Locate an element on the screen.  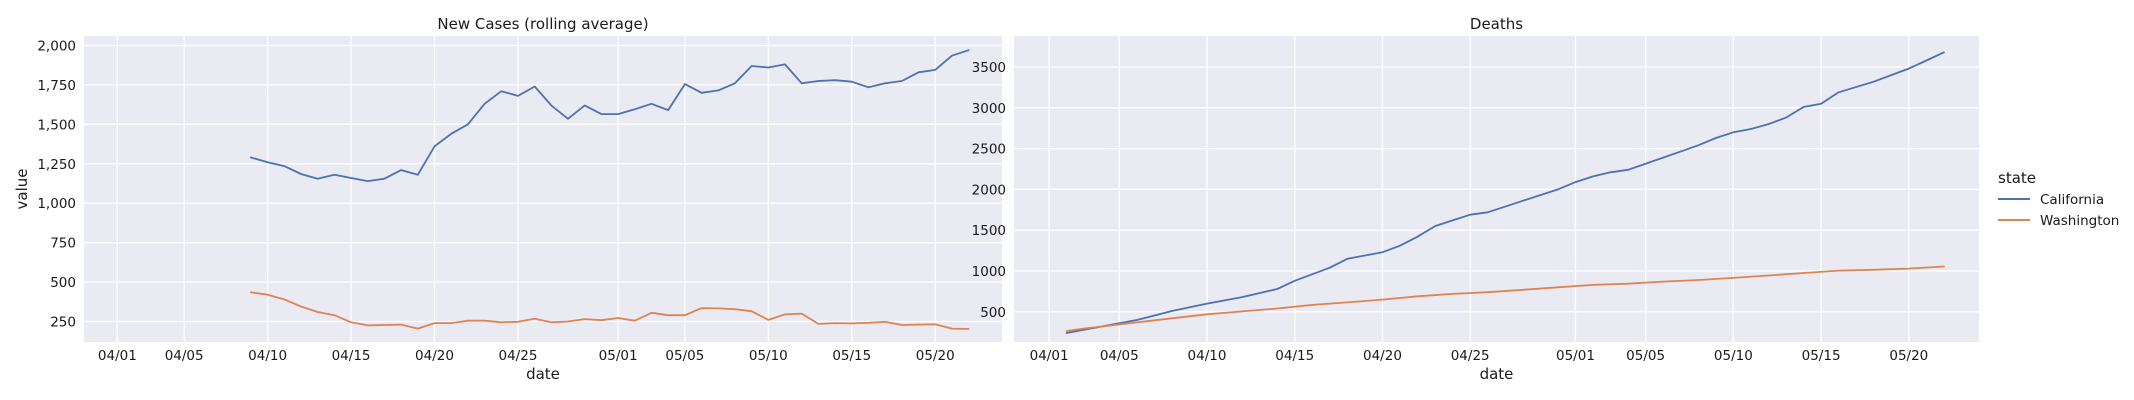
deaths-x-tick-label: 05/20 is located at coordinates (1908, 356).